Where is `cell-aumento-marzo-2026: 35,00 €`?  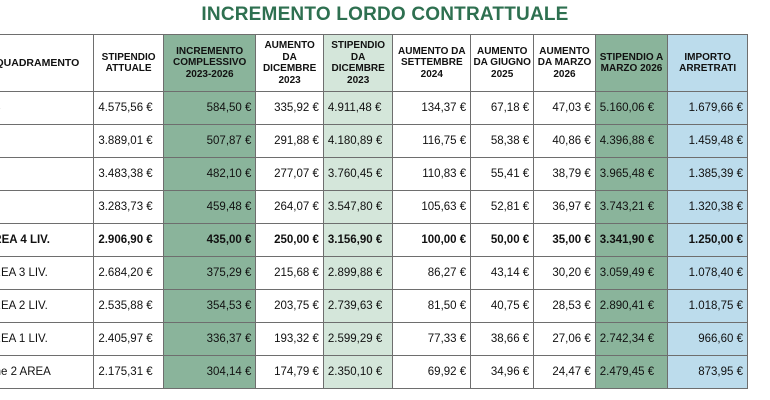
cell-aumento-marzo-2026: 35,00 € is located at coordinates (564, 240).